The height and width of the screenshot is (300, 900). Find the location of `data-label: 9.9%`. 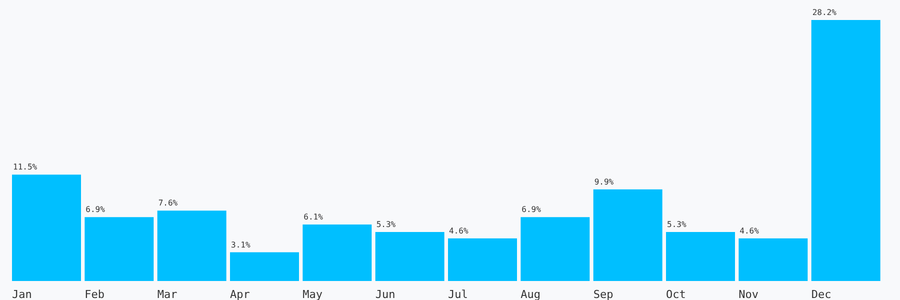

data-label: 9.9% is located at coordinates (604, 181).